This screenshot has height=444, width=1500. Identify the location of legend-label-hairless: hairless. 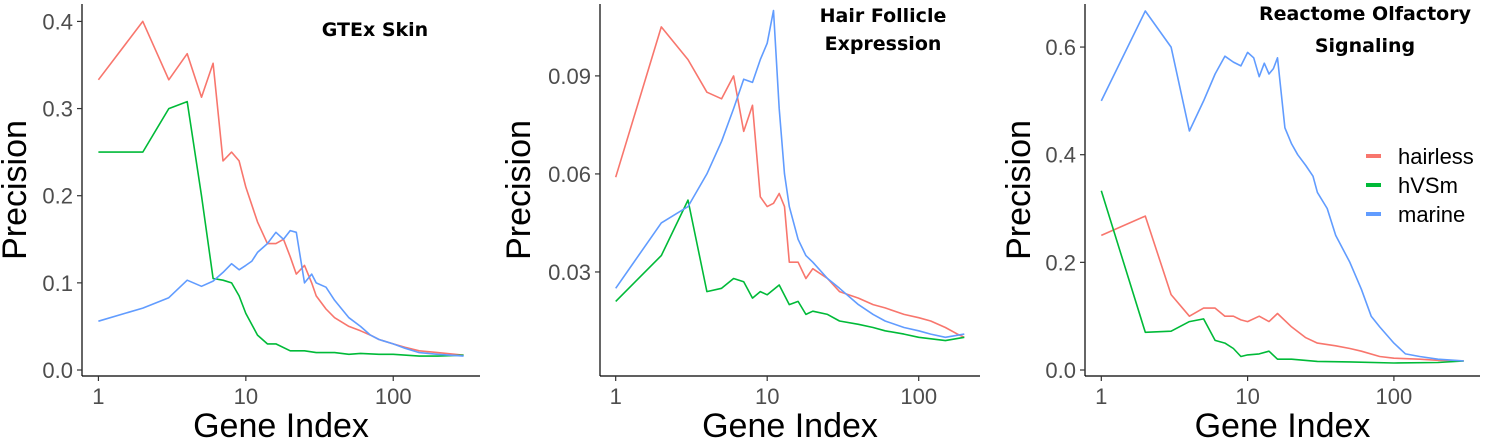
(1436, 156).